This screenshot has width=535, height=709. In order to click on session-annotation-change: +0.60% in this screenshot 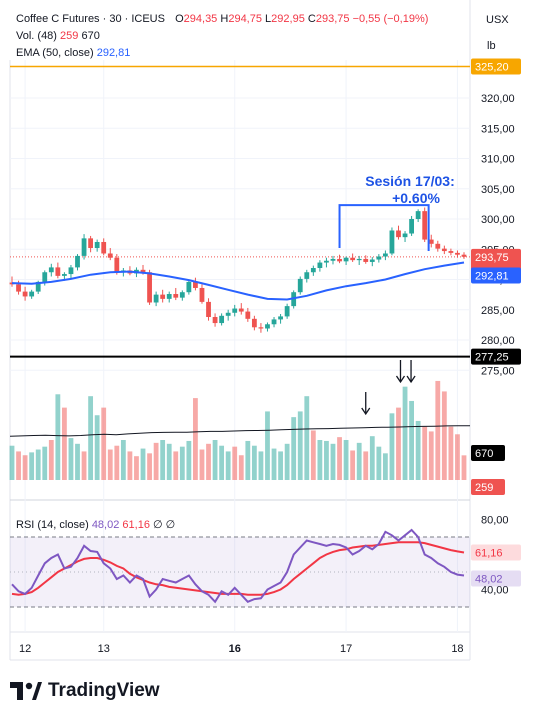, I will do `click(416, 198)`.